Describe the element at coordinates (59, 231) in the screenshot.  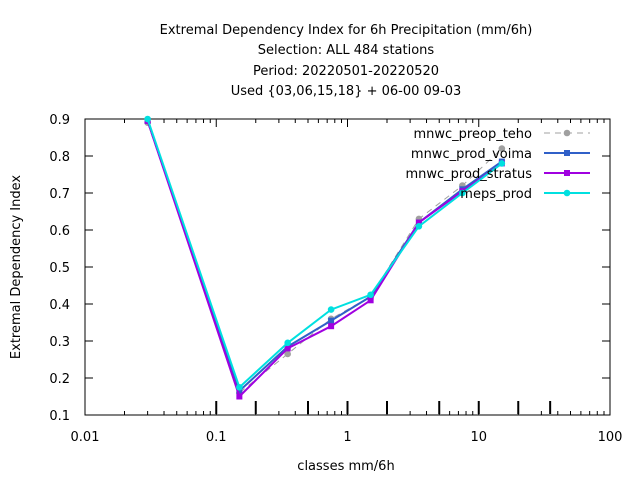
I see `y-tick-label: 0.6` at that location.